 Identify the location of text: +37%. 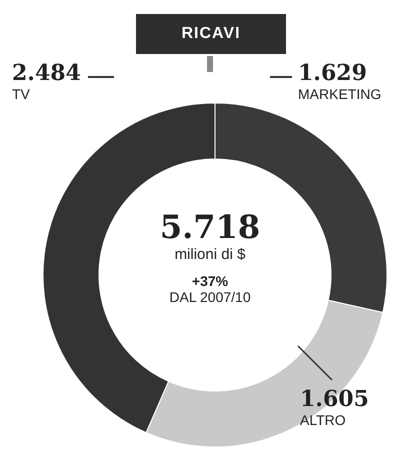
(210, 281).